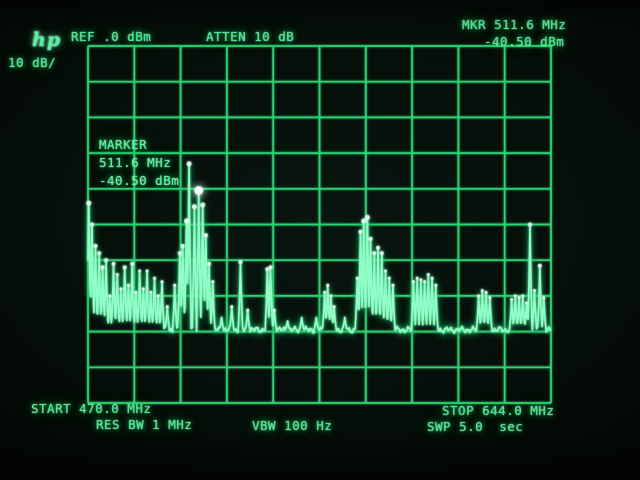  Describe the element at coordinates (32, 62) in the screenshot. I see `readout-scale: 10 dB/` at that location.